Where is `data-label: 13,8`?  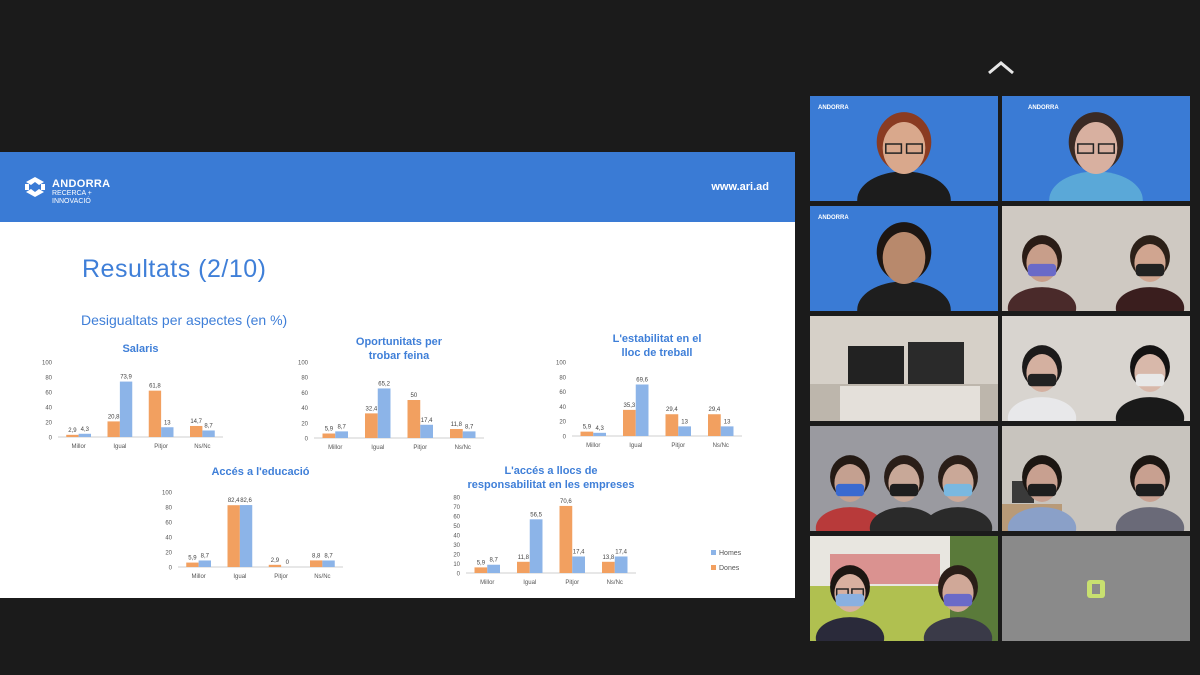
data-label: 13,8 is located at coordinates (609, 558).